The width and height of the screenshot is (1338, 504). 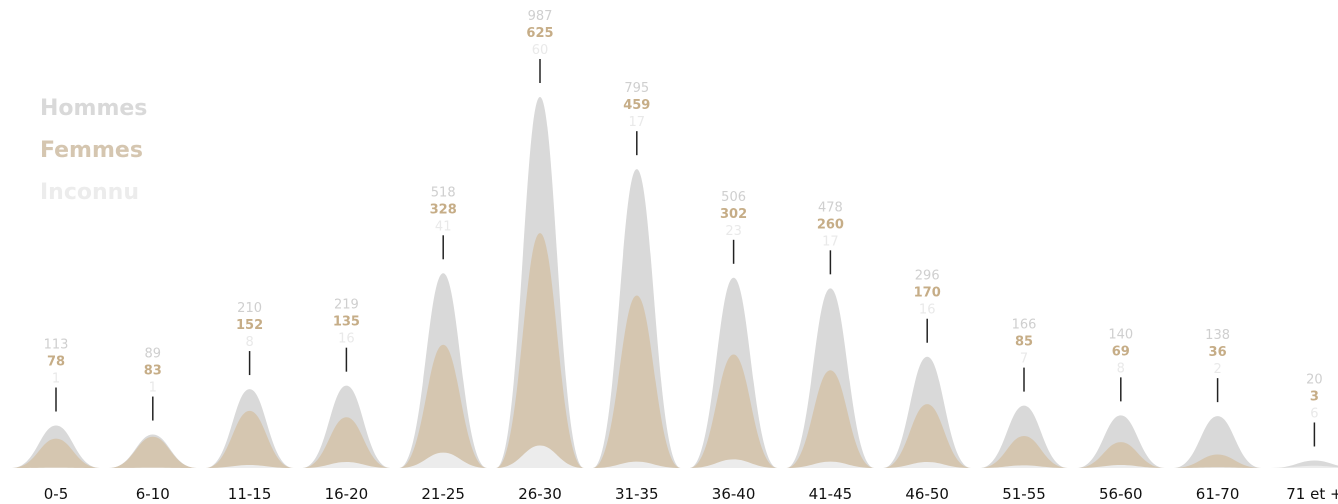 I want to click on value-label-femmes-56-60: 69, so click(x=1121, y=351).